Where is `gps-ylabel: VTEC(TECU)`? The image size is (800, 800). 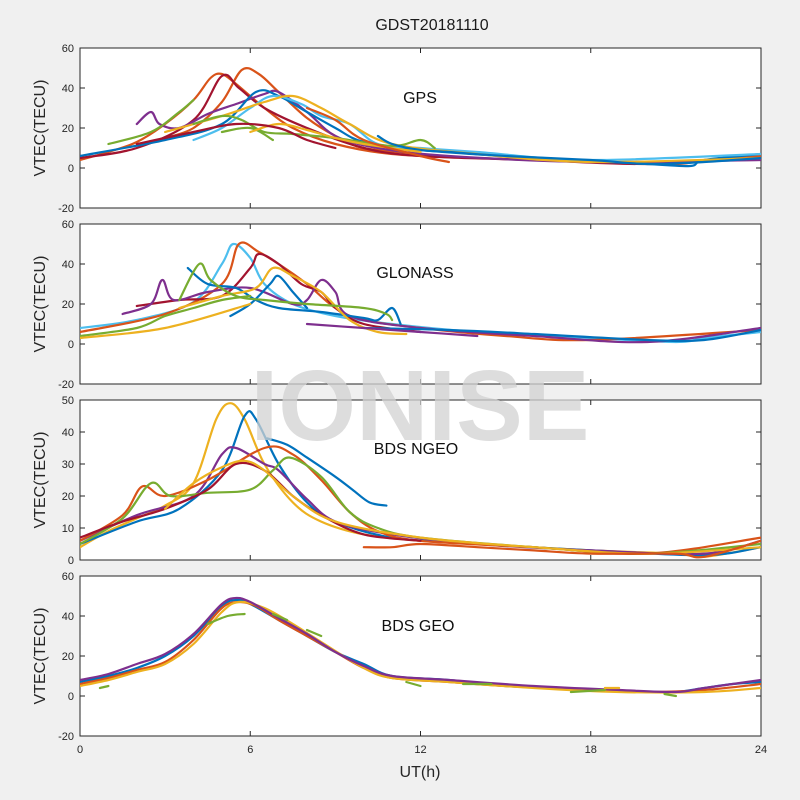
gps-ylabel: VTEC(TECU) is located at coordinates (40, 128).